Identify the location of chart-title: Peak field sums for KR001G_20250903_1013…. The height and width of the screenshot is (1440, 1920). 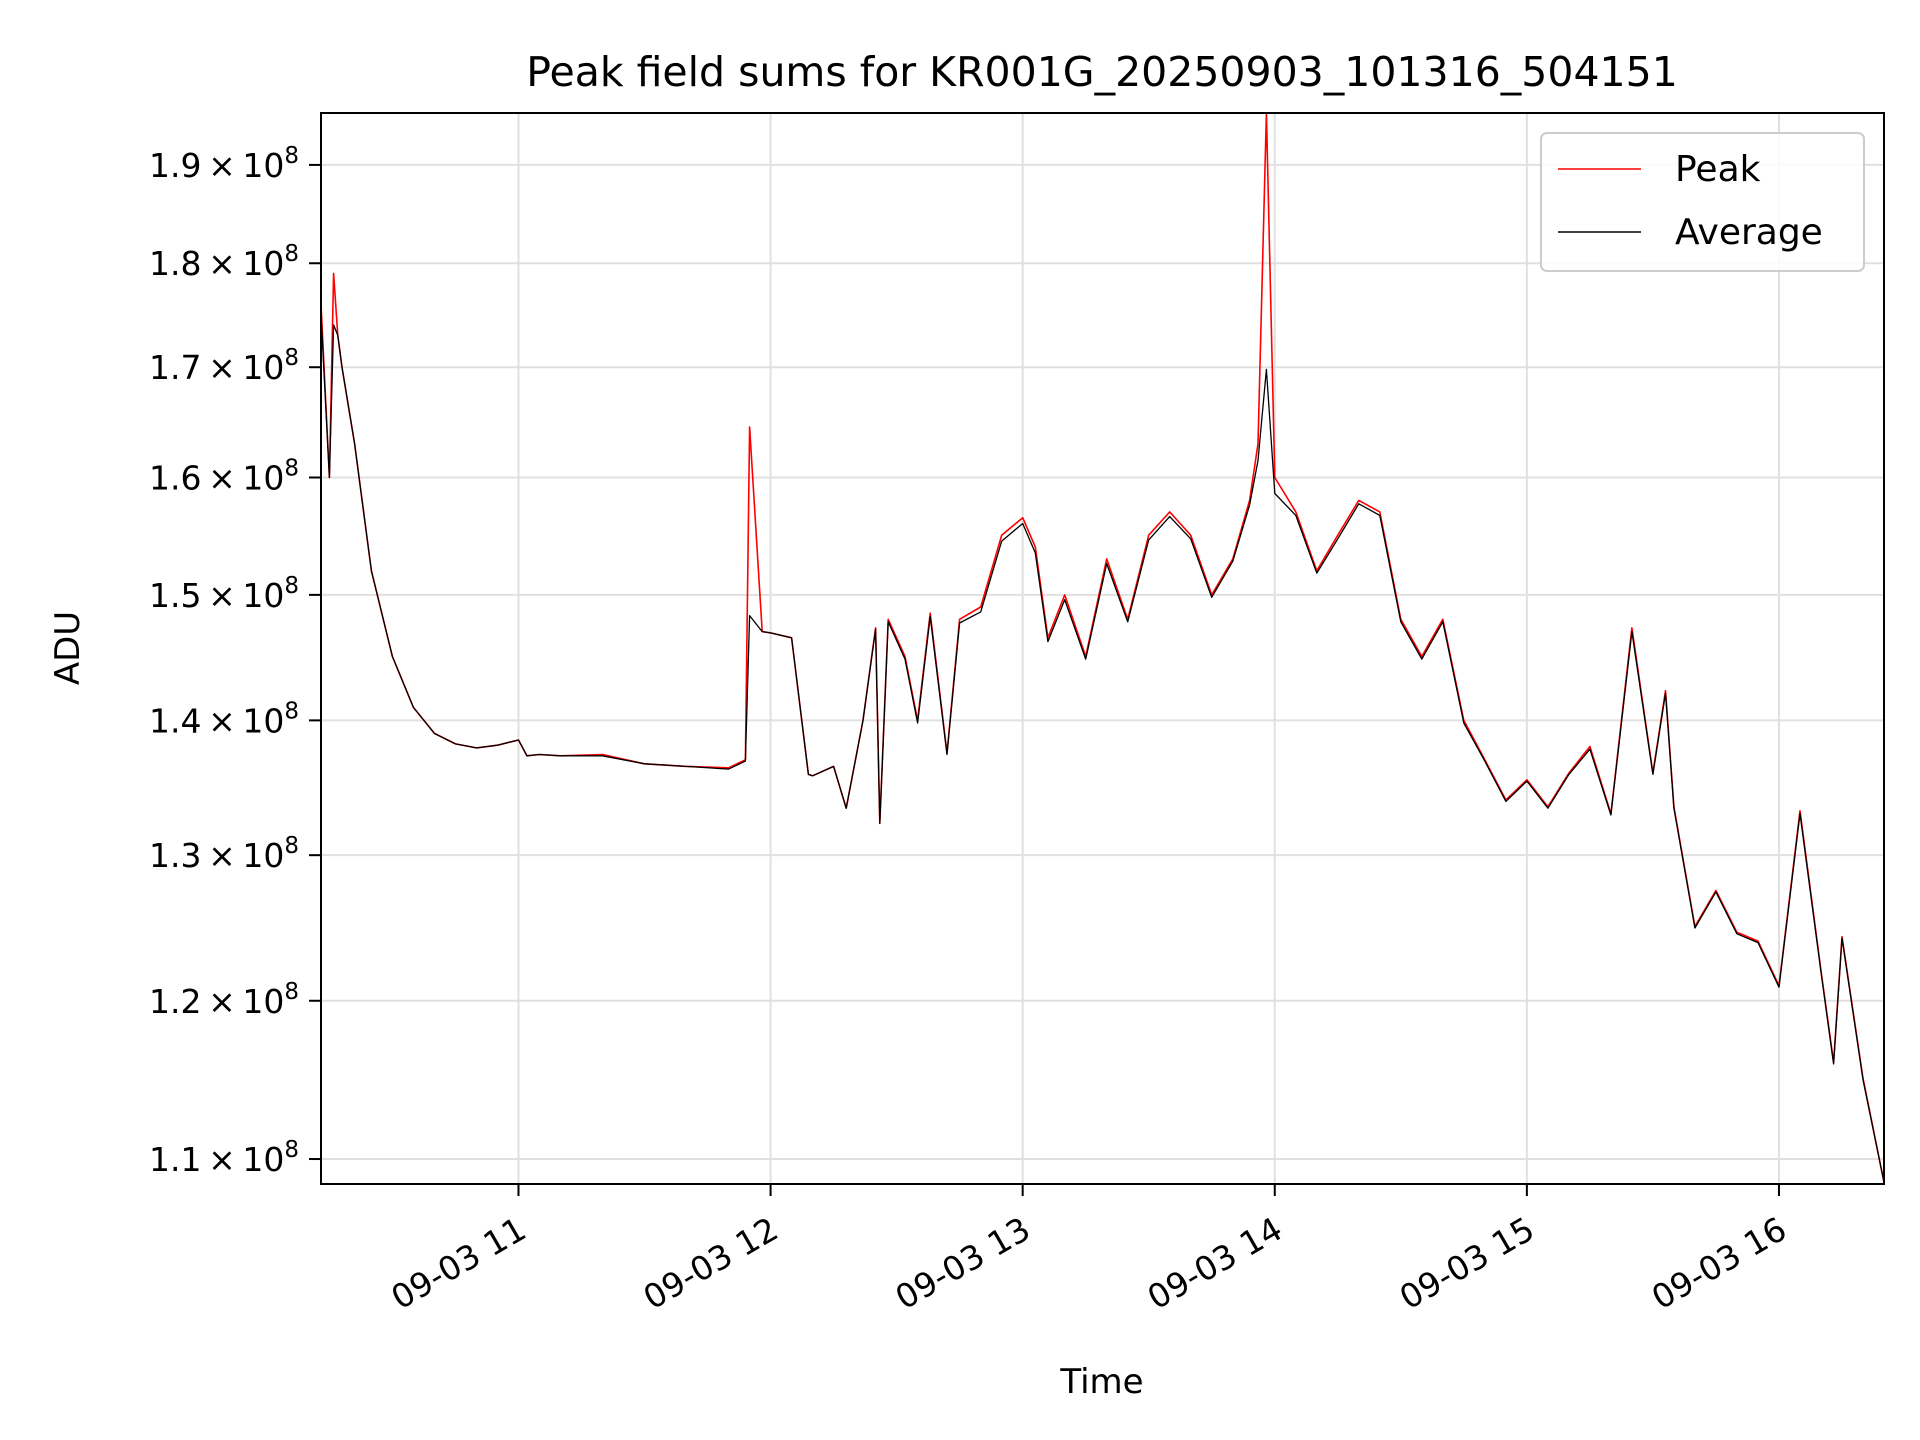
(1102, 72).